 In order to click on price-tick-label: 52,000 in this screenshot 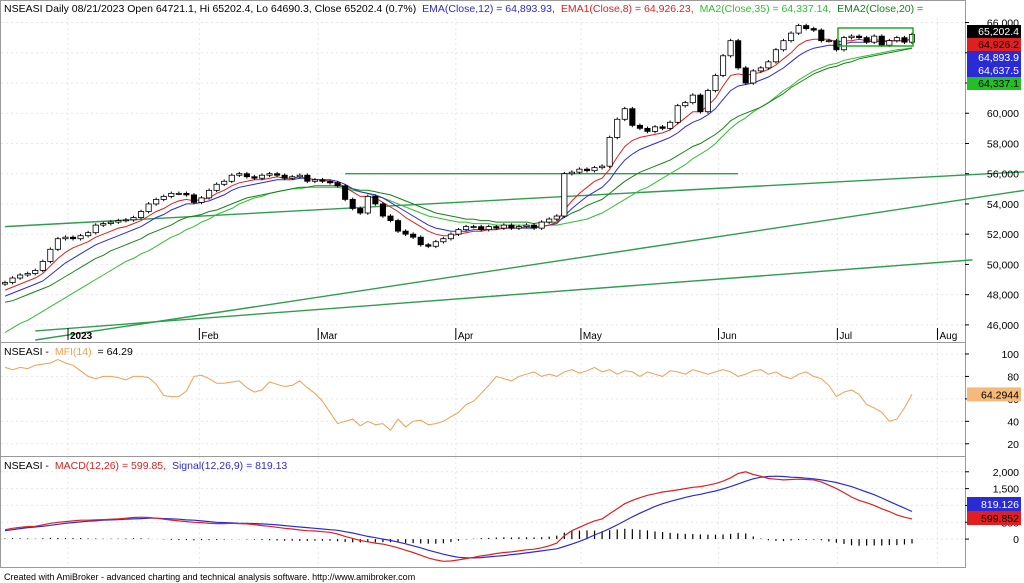, I will do `click(1003, 235)`.